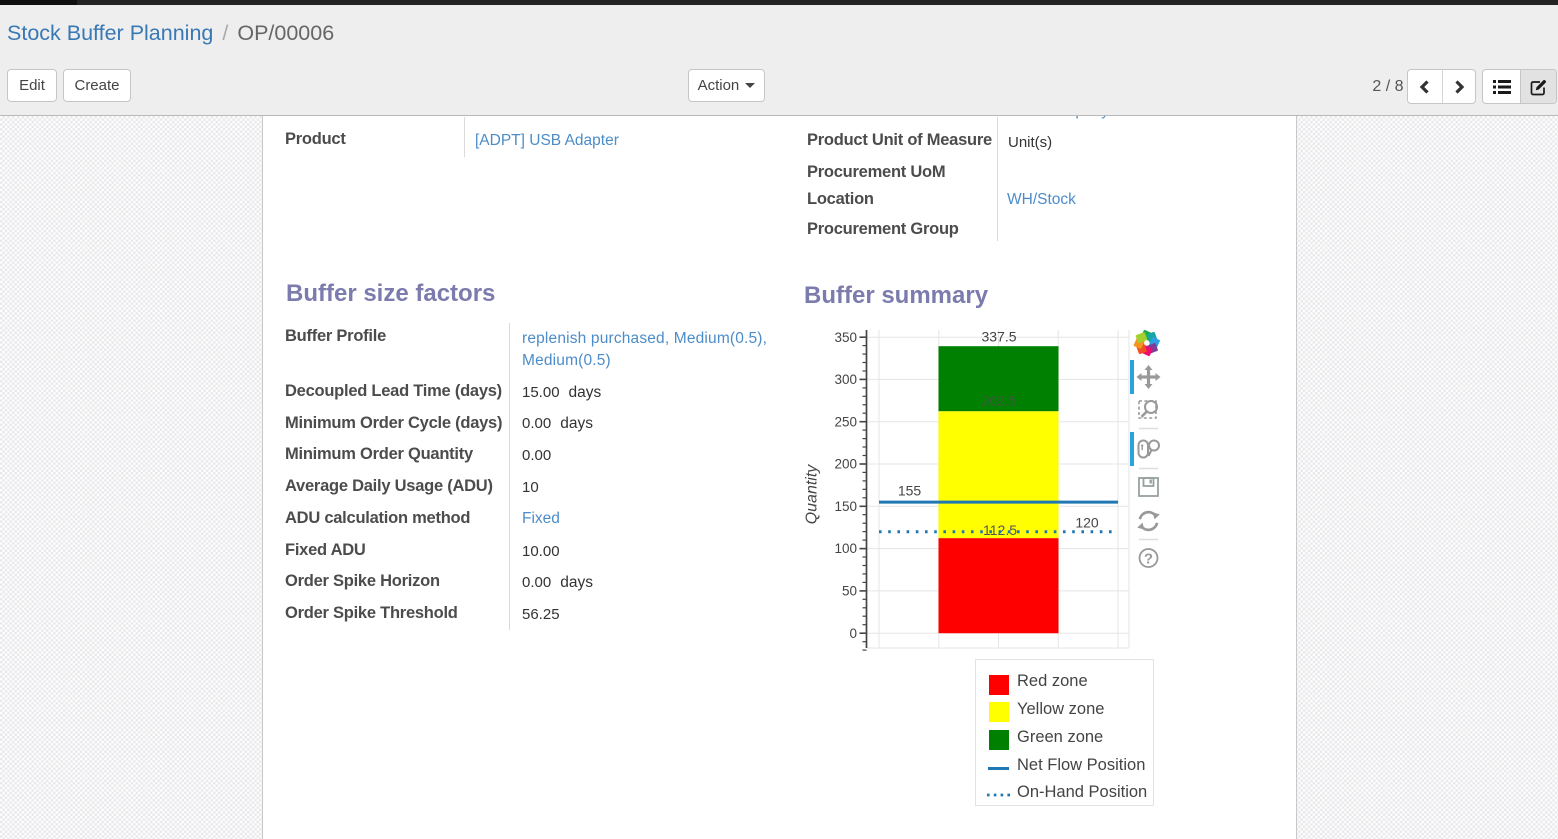 The width and height of the screenshot is (1558, 839). I want to click on svg-text: 300, so click(845, 379).